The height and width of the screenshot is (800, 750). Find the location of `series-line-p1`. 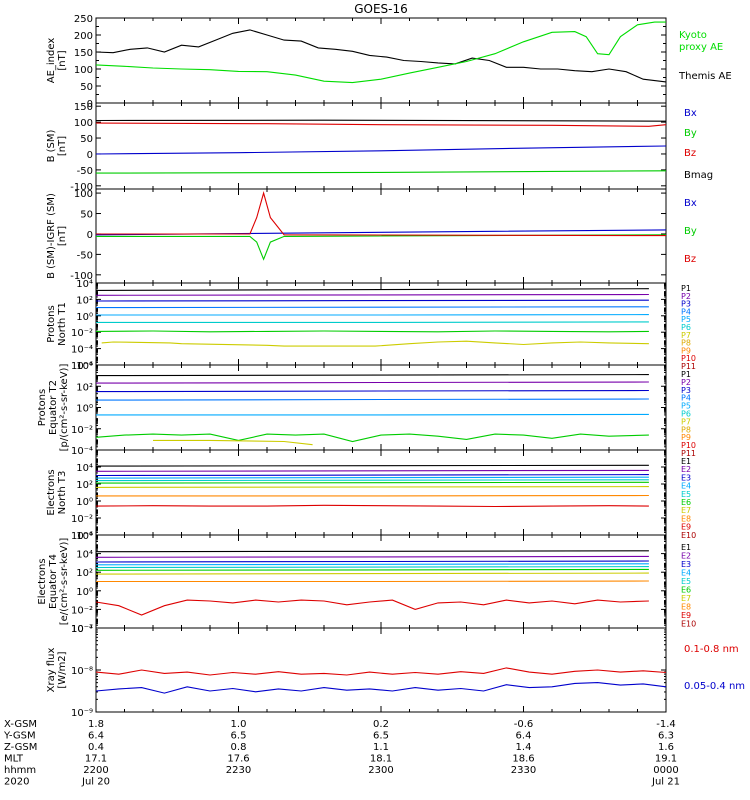

series-line-p1 is located at coordinates (372, 375).